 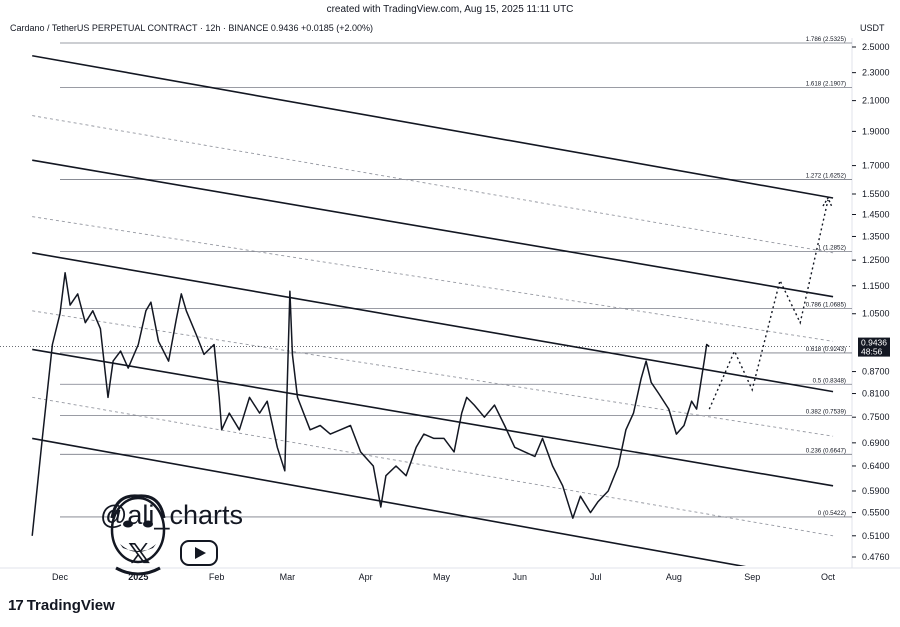 I want to click on avatar-caricature-icon, so click(x=138, y=535).